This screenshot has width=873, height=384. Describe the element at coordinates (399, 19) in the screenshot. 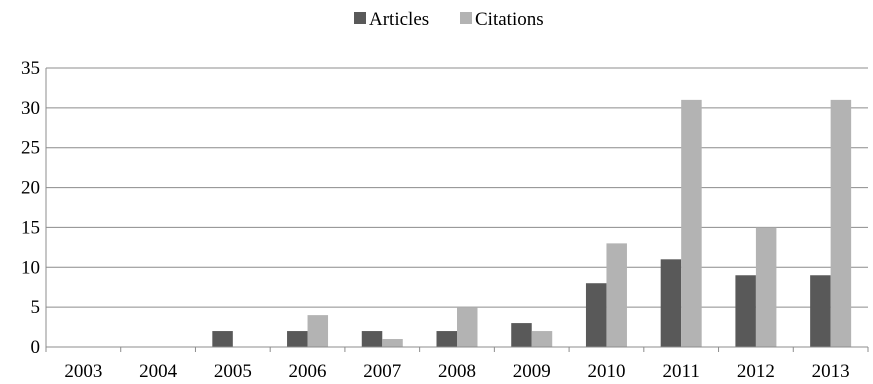

I see `legend-label-articles: Articles` at that location.